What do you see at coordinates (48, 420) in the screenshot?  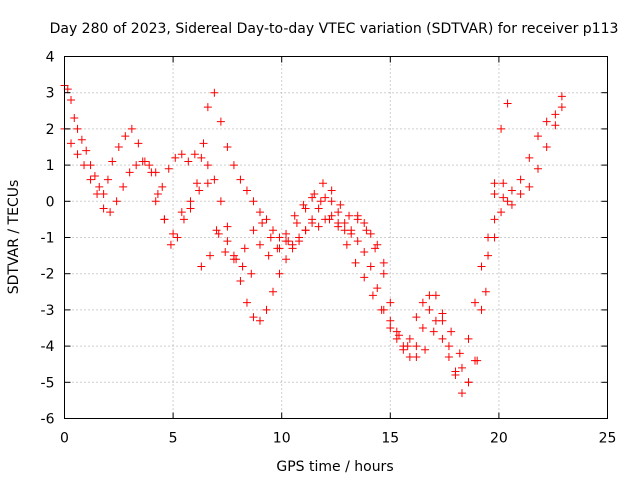 I see `y-tick-label: -6` at bounding box center [48, 420].